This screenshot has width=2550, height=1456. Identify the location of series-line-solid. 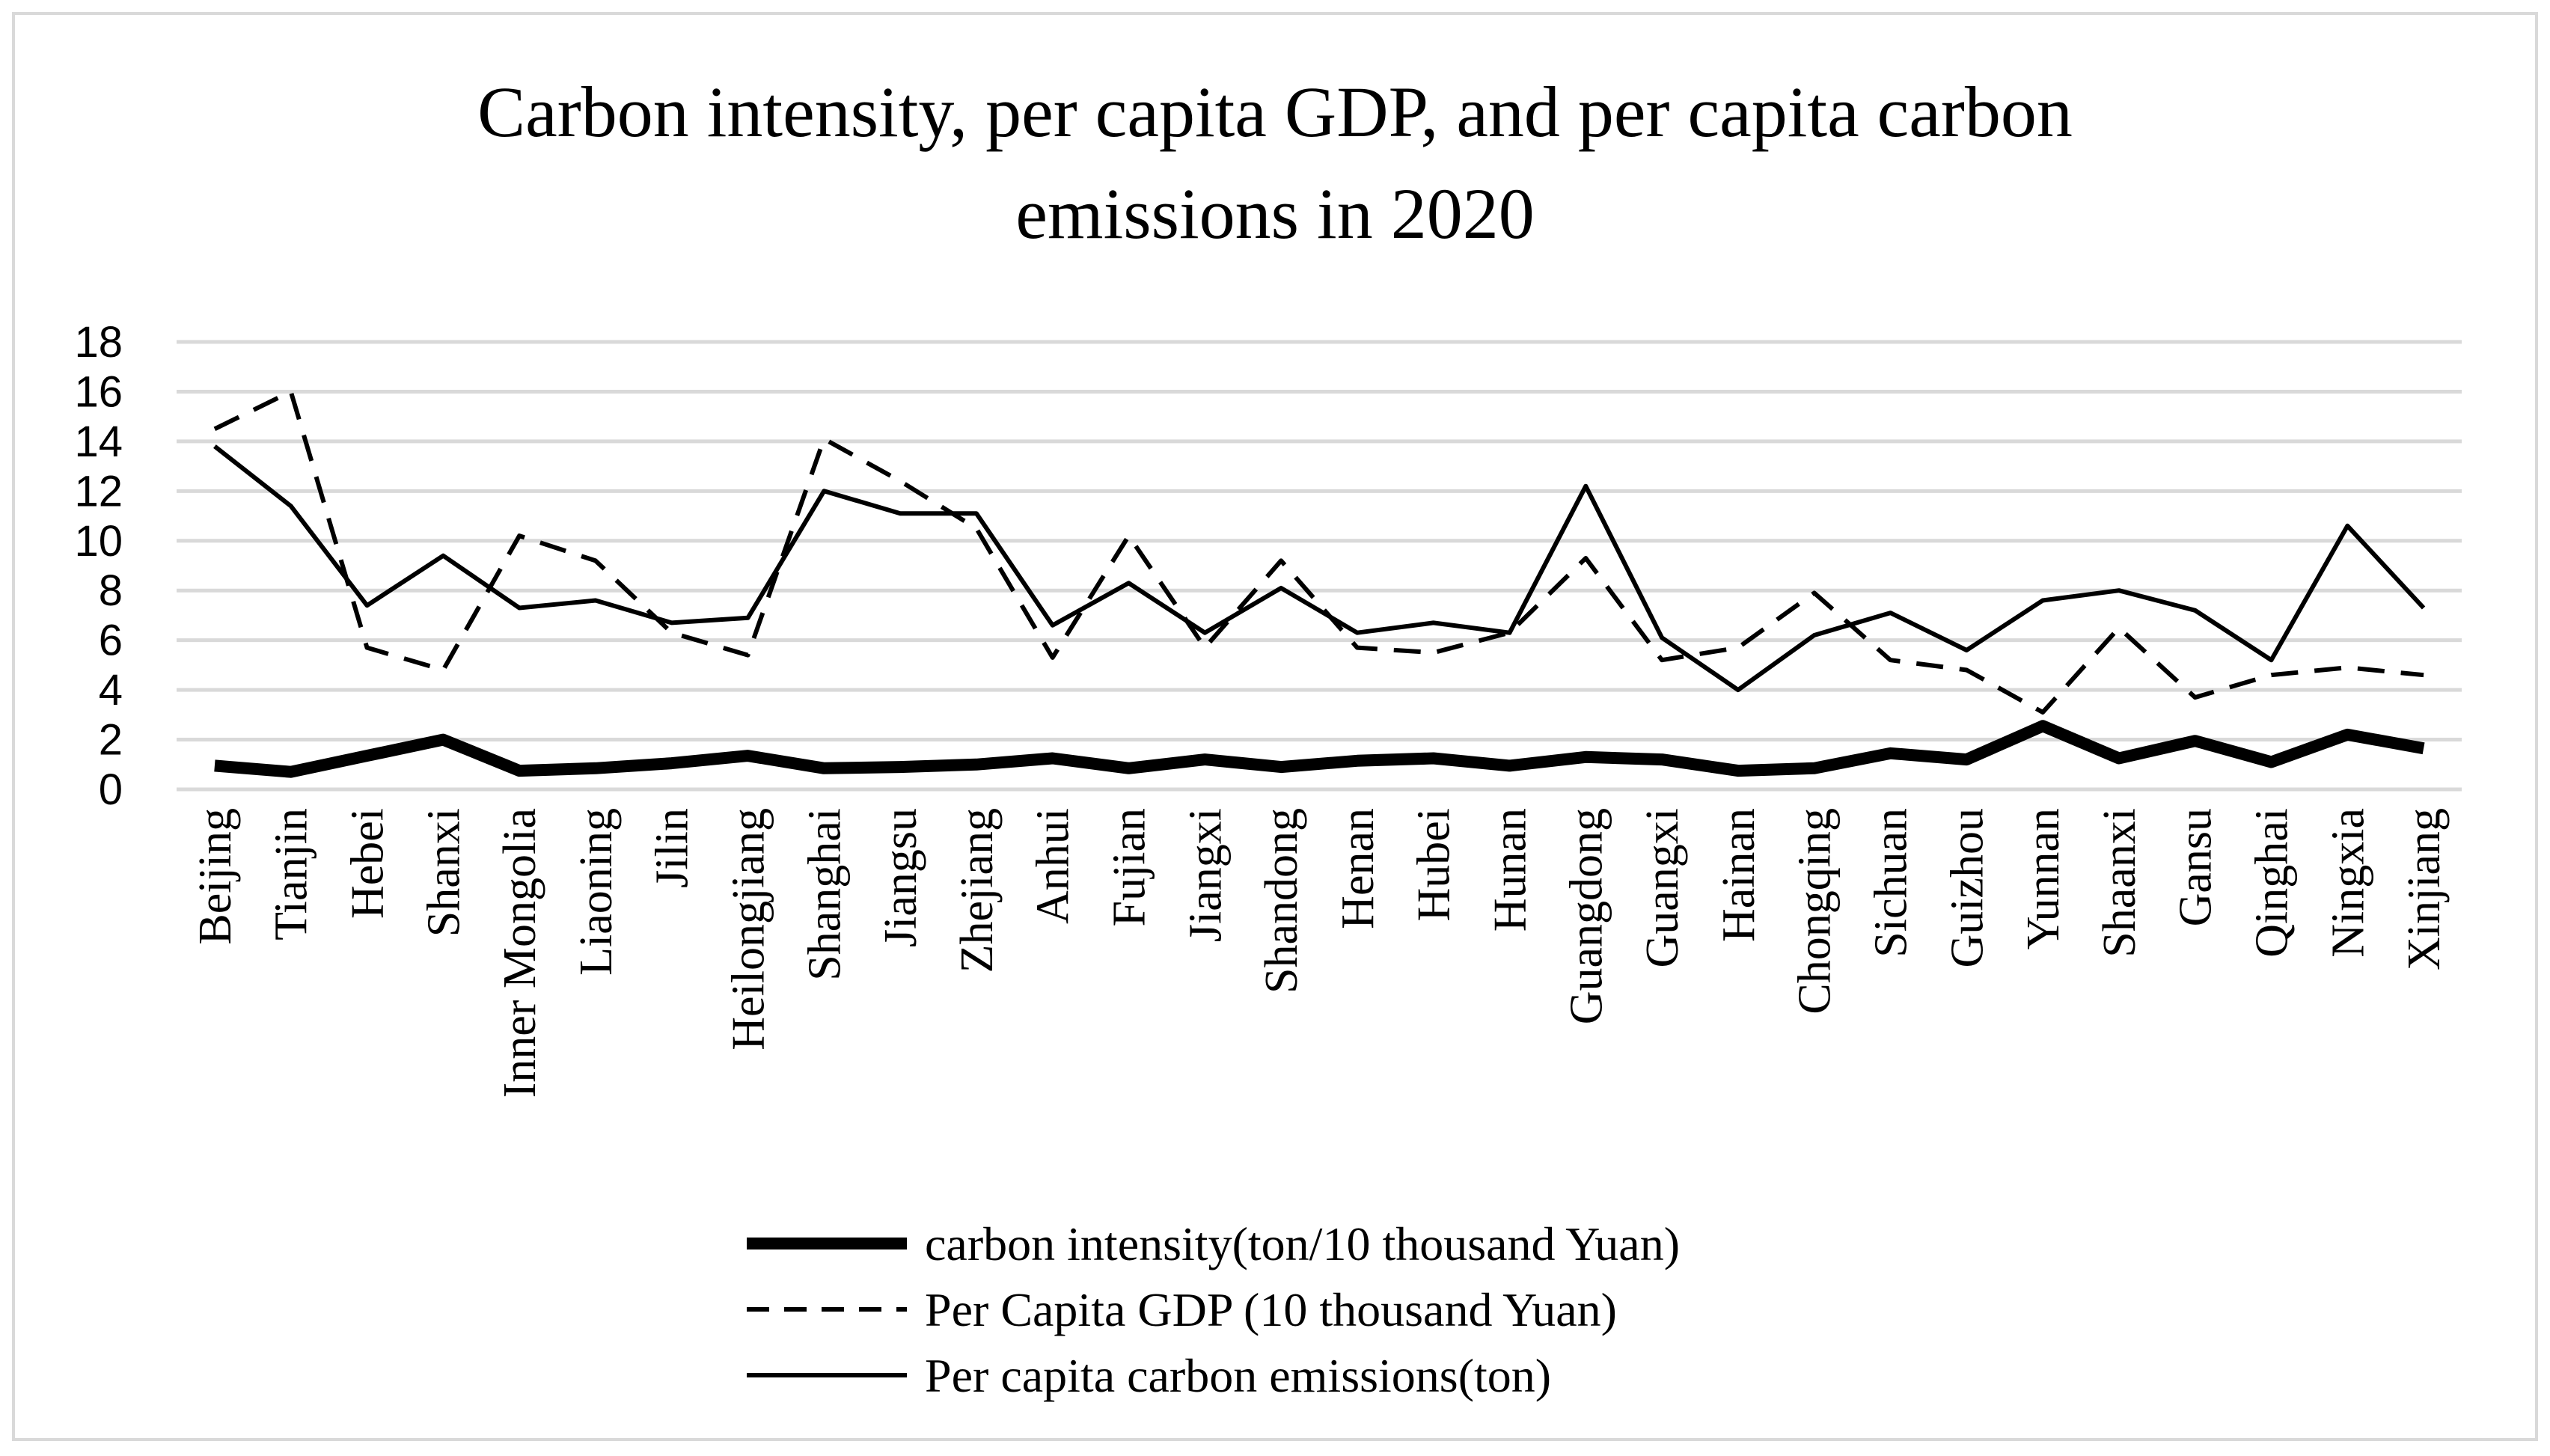
(1319, 568).